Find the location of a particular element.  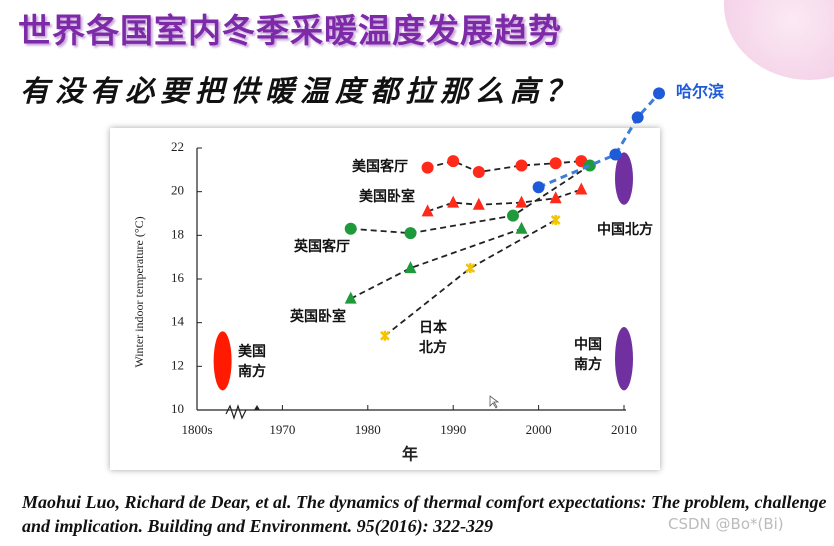

x-tick-label: 1990 is located at coordinates (453, 429).